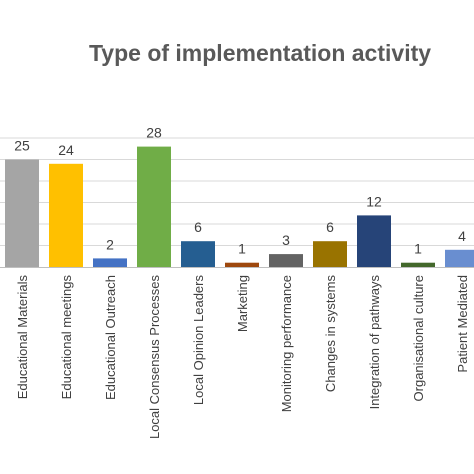 Image resolution: width=474 pixels, height=474 pixels. I want to click on value-label: 2, so click(110, 244).